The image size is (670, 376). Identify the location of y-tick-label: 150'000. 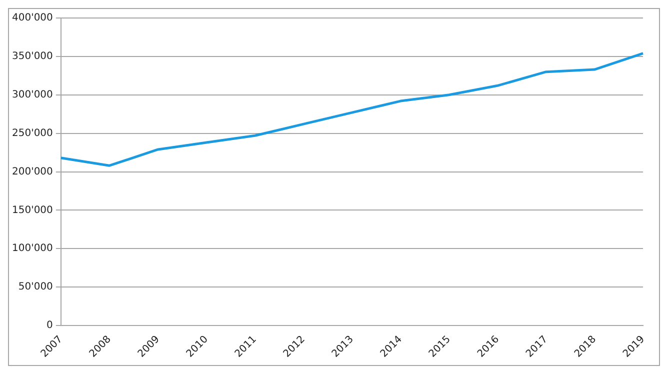
(32, 210).